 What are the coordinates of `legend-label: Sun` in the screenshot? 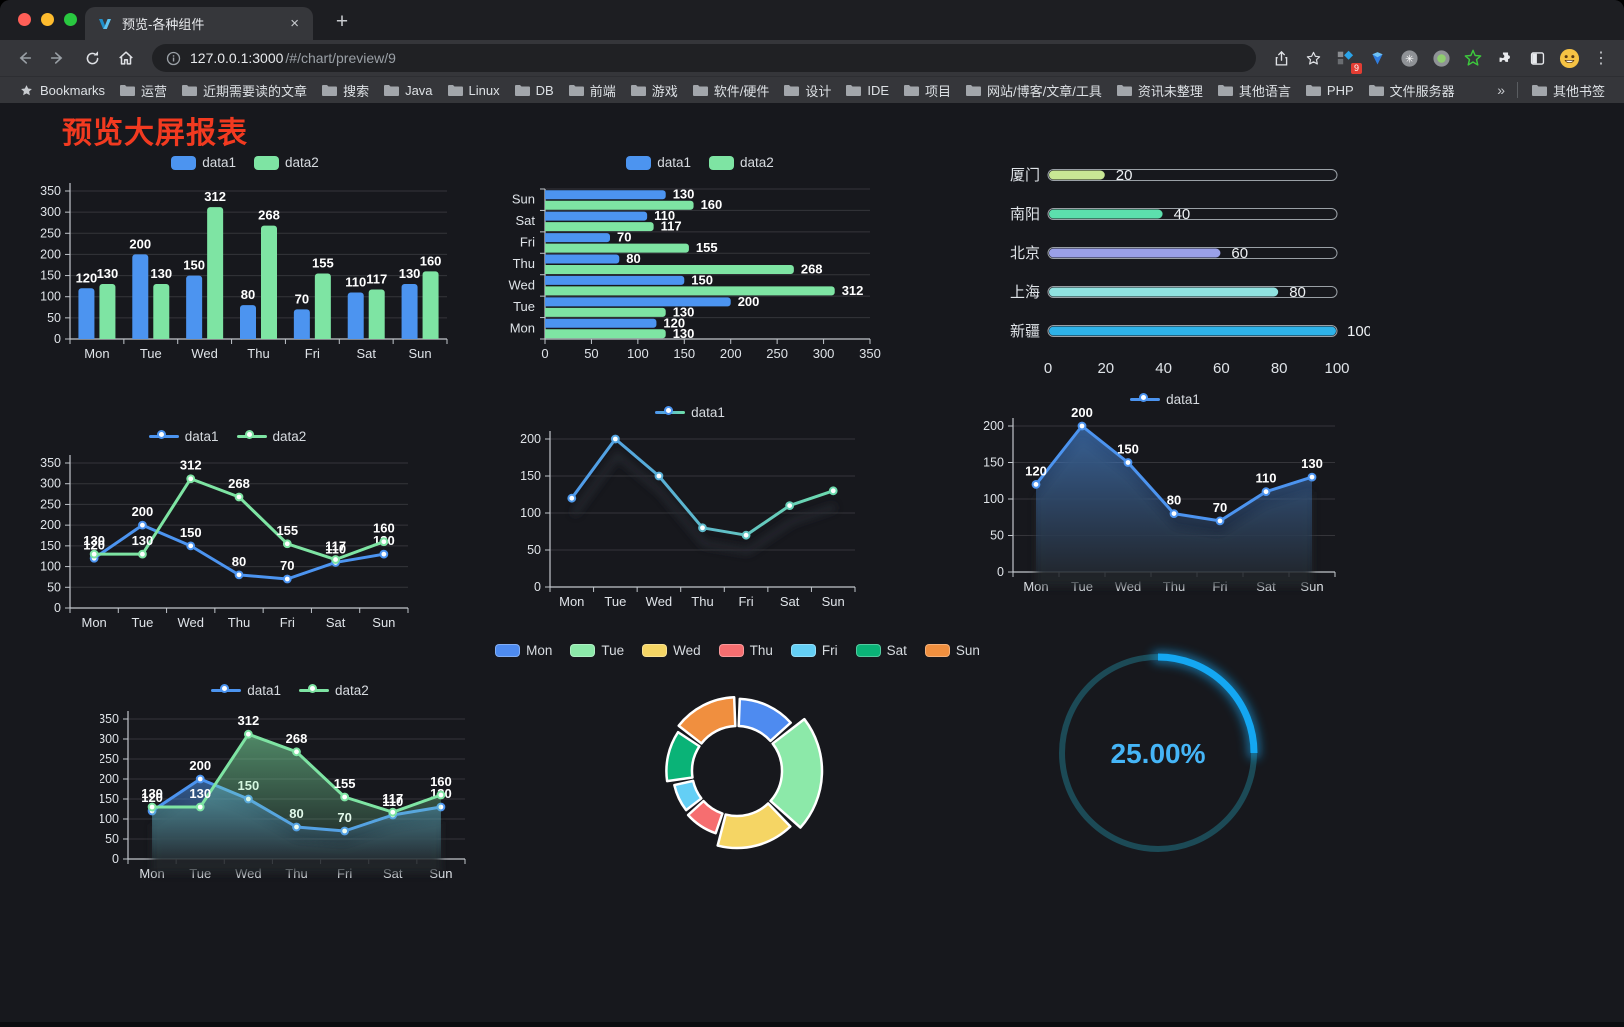 It's located at (967, 650).